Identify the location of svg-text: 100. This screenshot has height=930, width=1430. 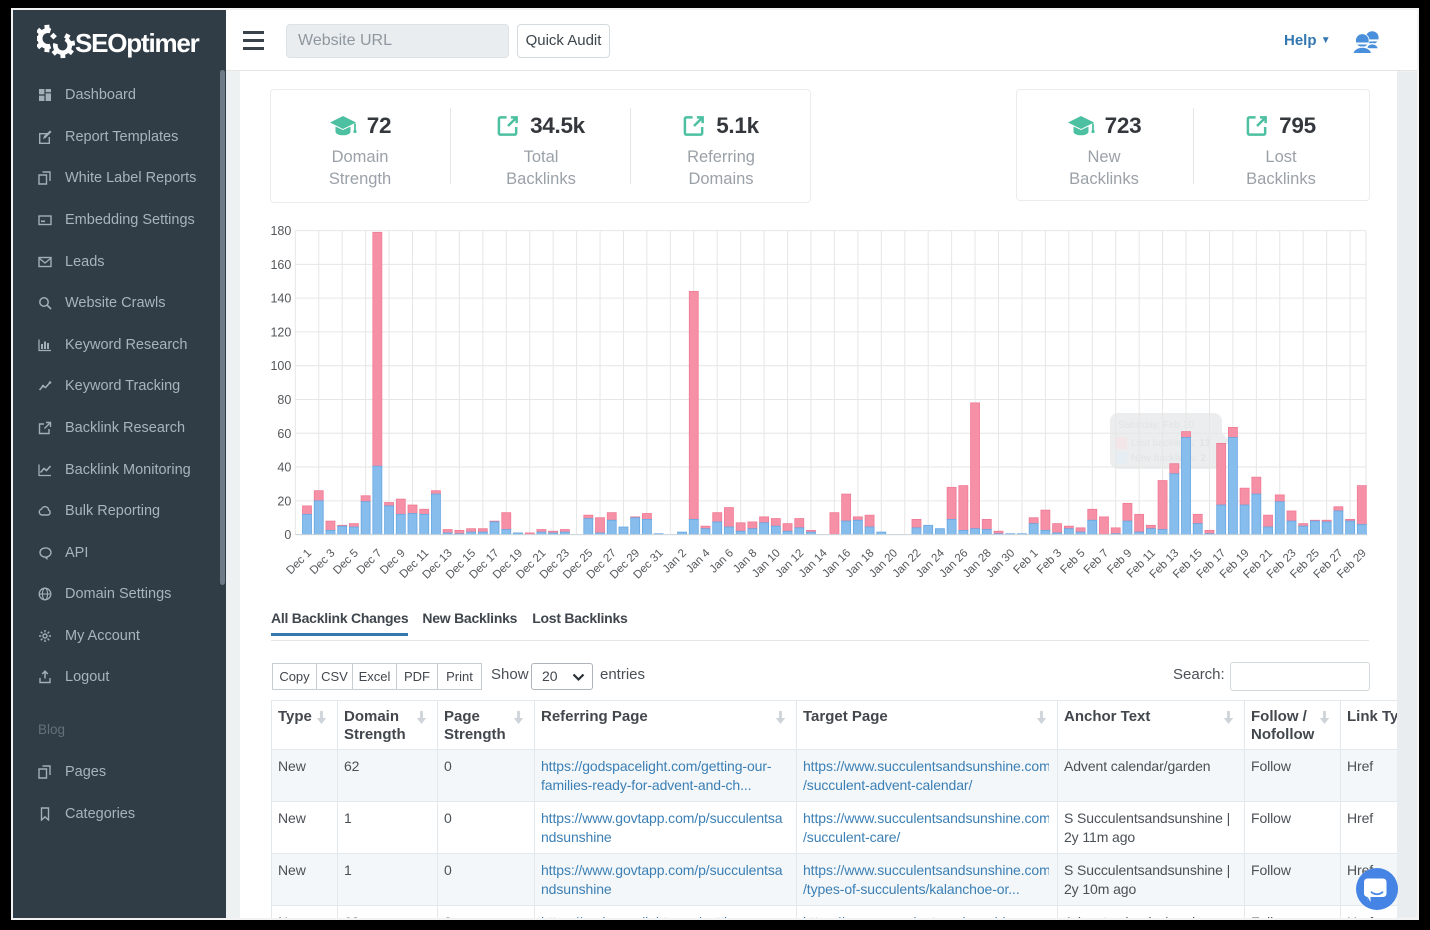
(280, 366).